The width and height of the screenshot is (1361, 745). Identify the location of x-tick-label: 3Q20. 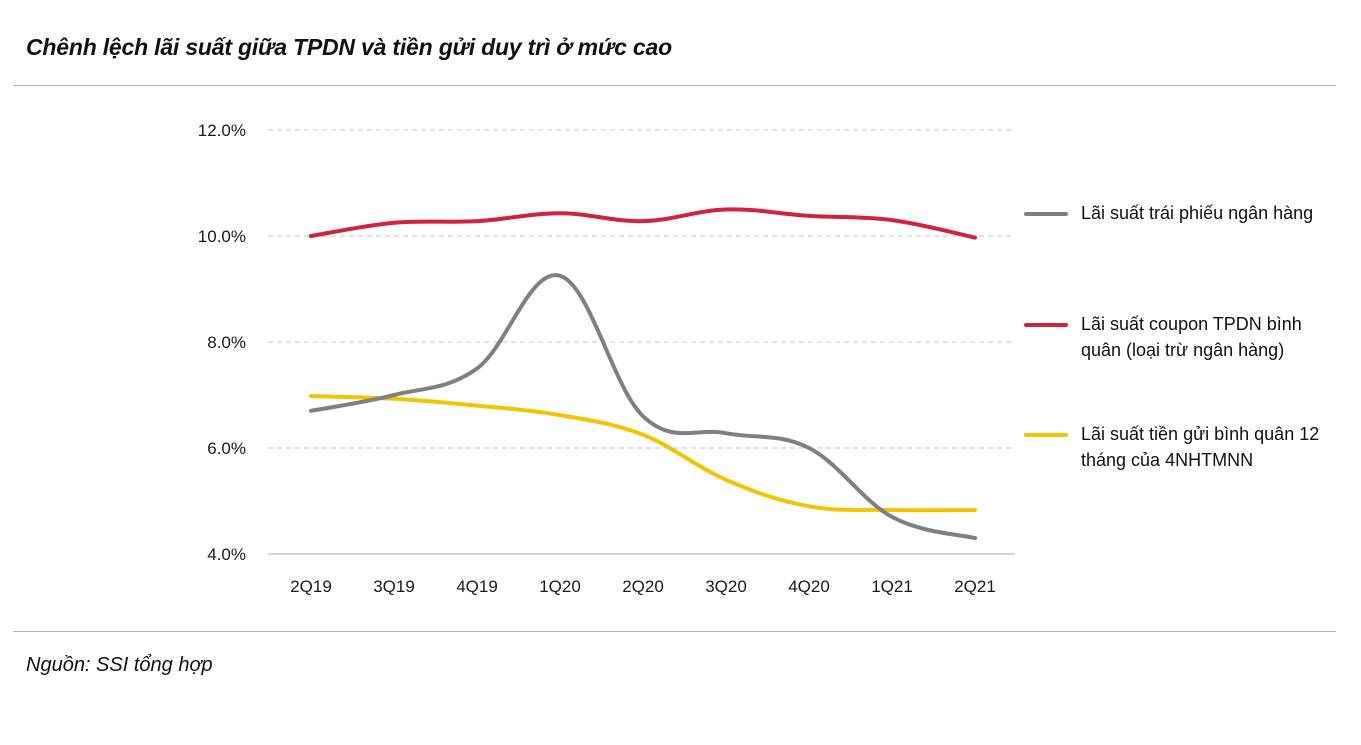
(726, 586).